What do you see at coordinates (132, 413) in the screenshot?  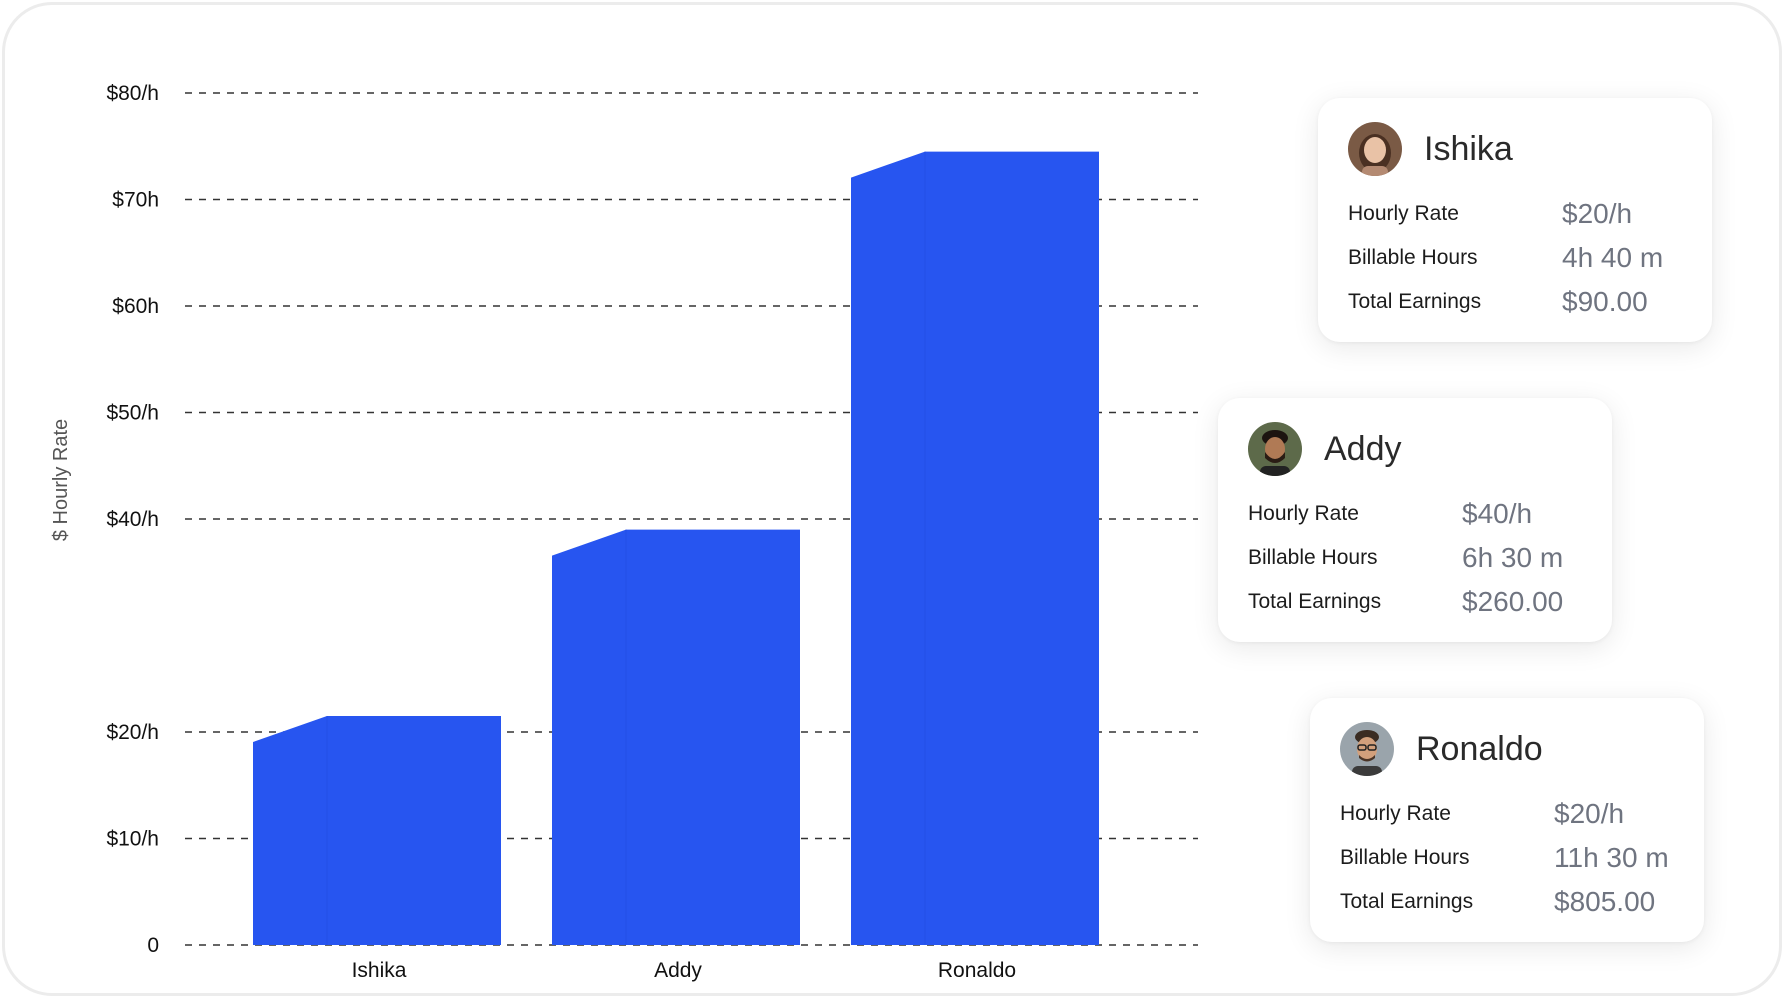 I see `y-tick-label: $50/h` at bounding box center [132, 413].